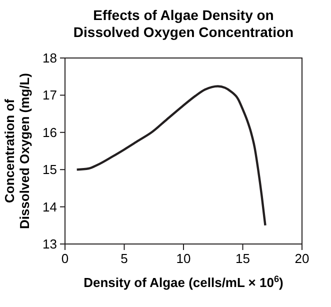 This screenshot has height=307, width=331. What do you see at coordinates (49, 244) in the screenshot?
I see `y-tick-label: 13` at bounding box center [49, 244].